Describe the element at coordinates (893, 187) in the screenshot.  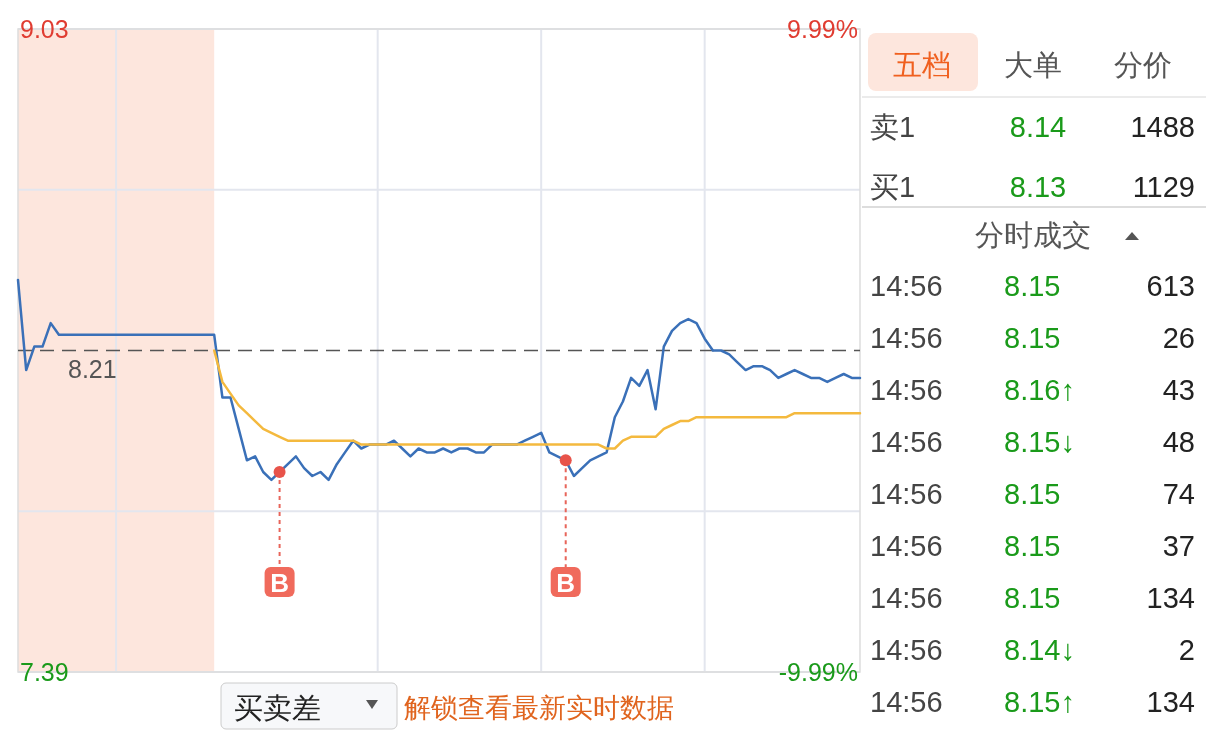
I see `text: 买1` at that location.